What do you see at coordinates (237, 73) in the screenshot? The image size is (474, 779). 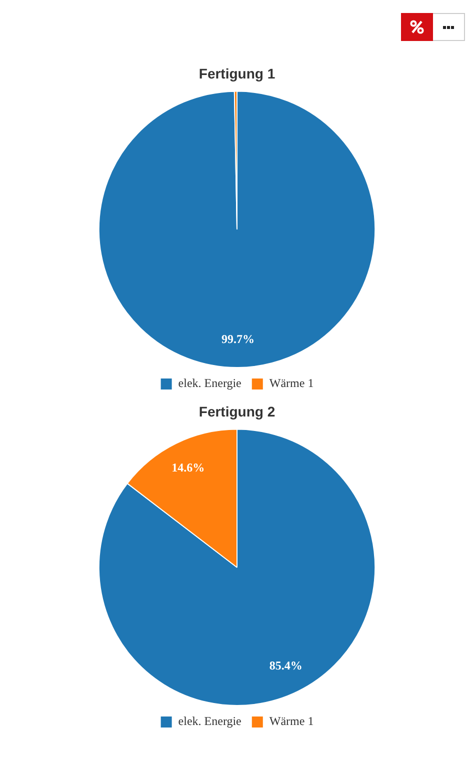 I see `chart-title: Fertigung 1` at bounding box center [237, 73].